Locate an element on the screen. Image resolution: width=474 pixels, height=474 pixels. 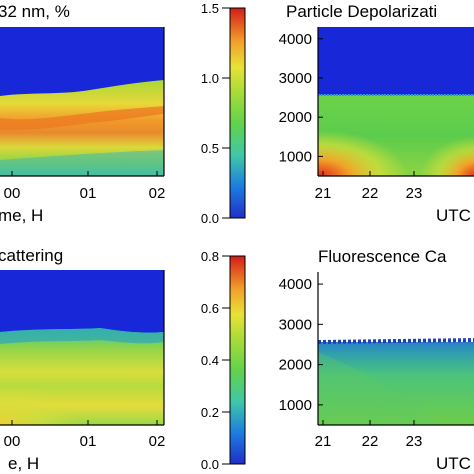
panel-title: cattering is located at coordinates (31, 255).